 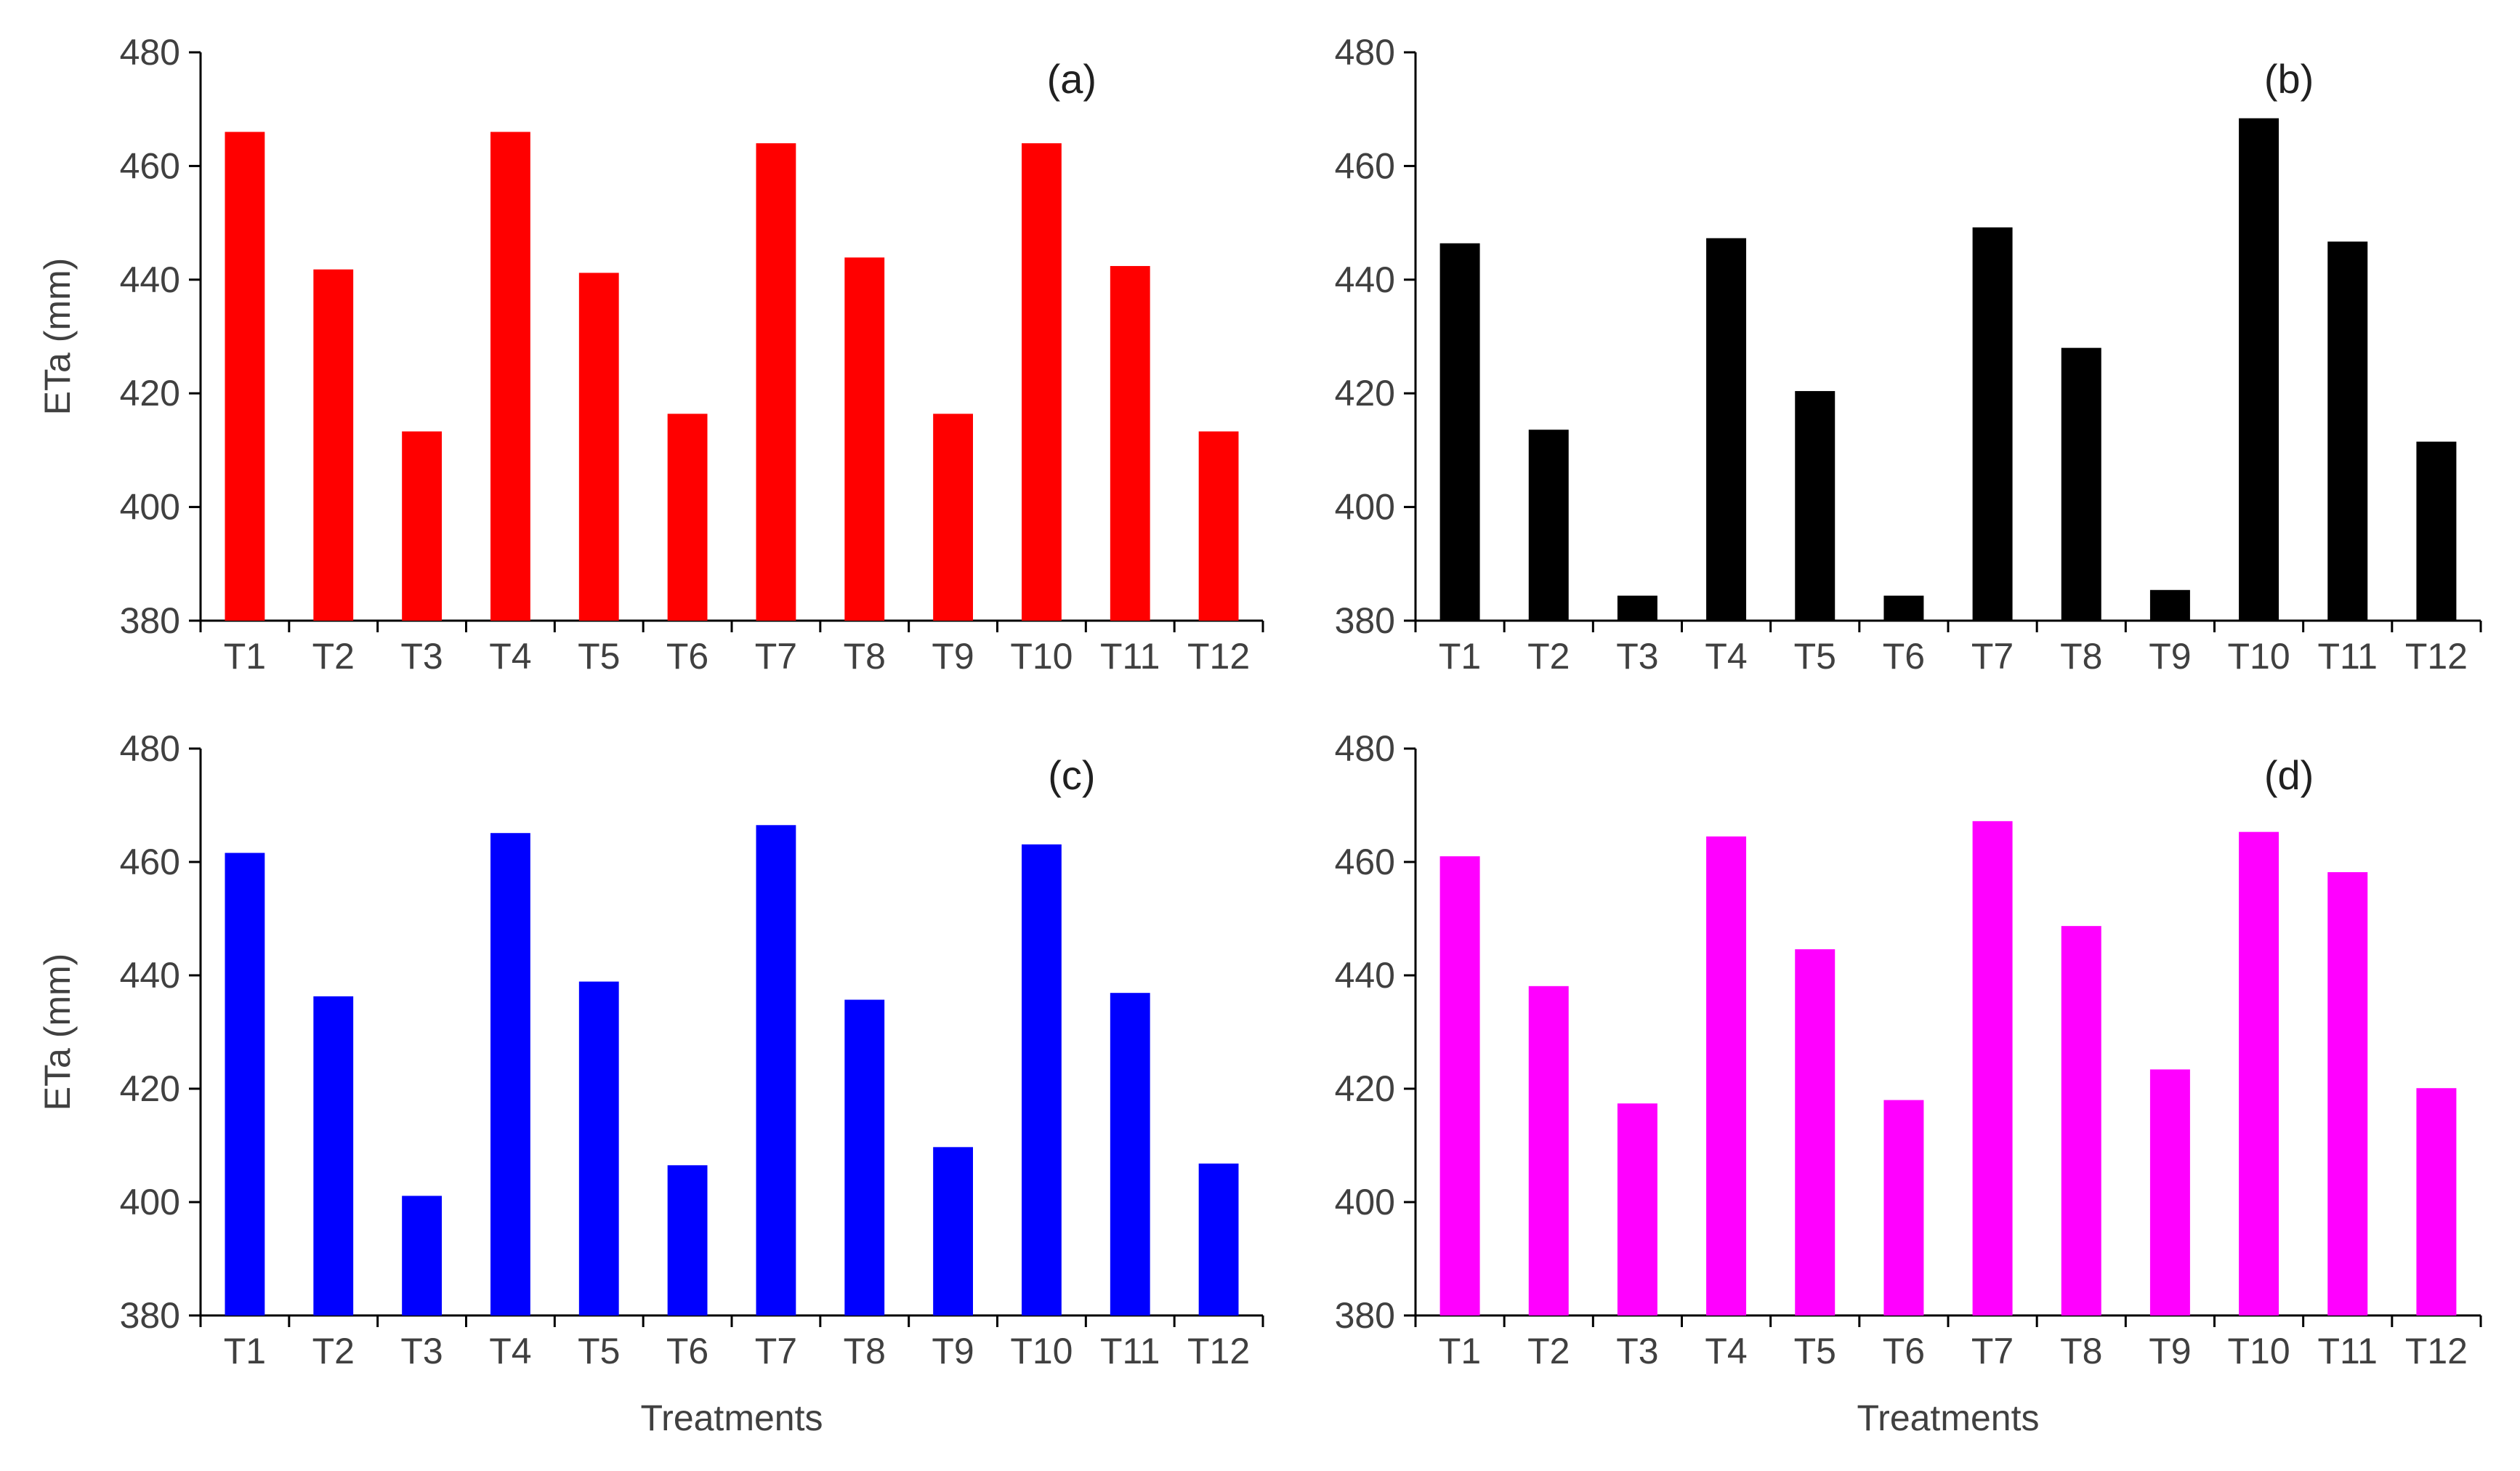 I want to click on x-axis-title: Treatments, so click(x=731, y=1418).